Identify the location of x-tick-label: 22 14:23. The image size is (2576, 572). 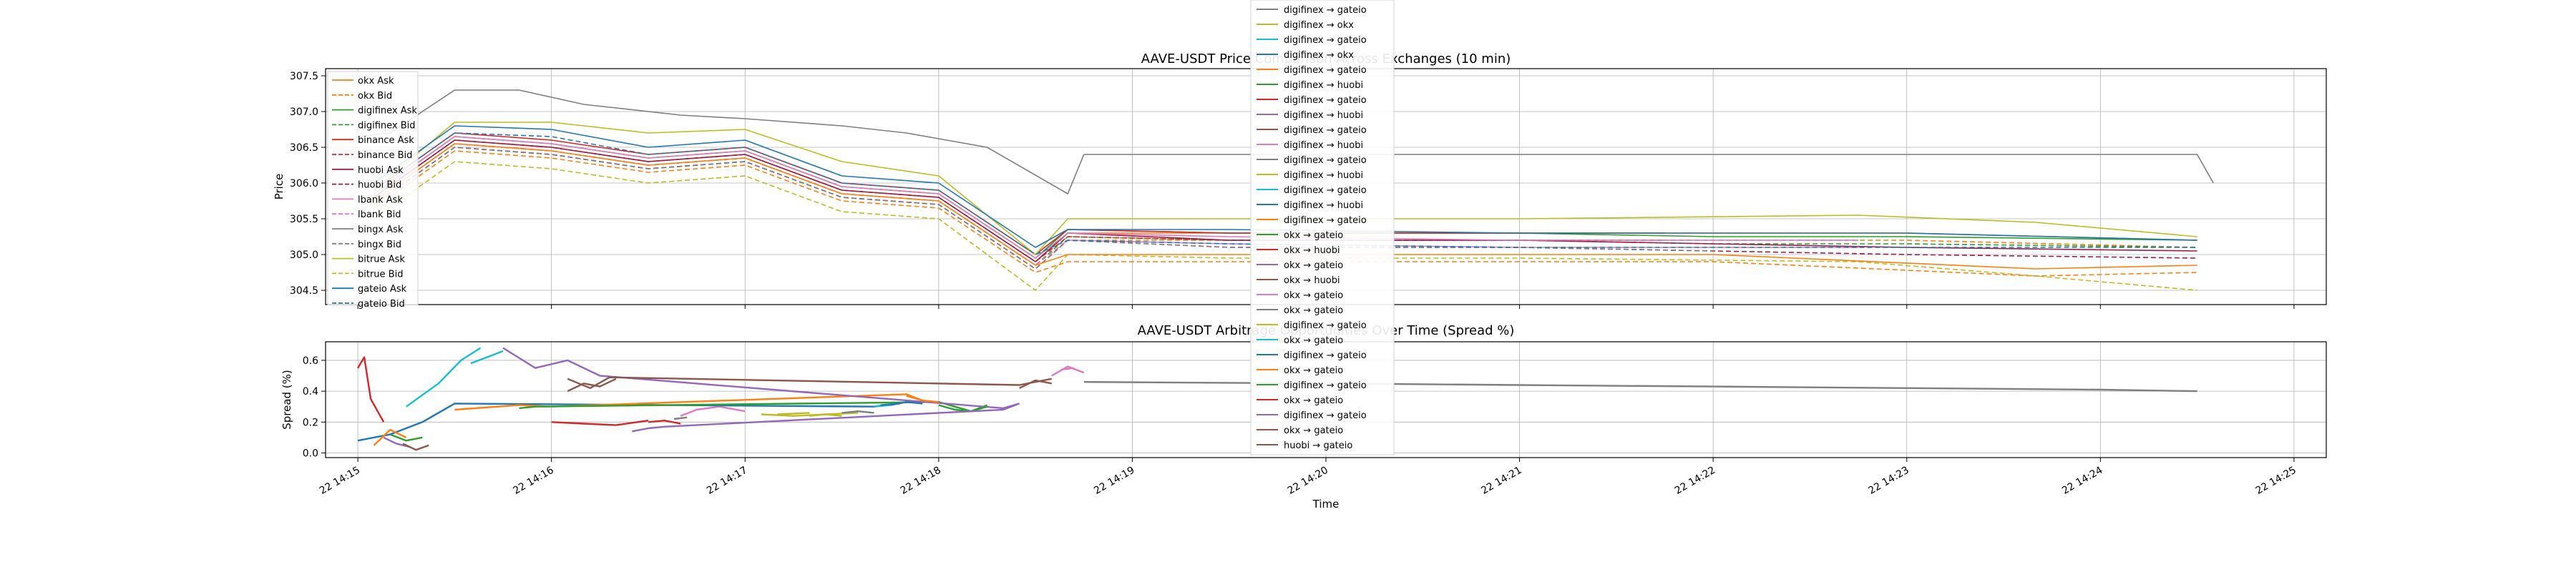
(1889, 481).